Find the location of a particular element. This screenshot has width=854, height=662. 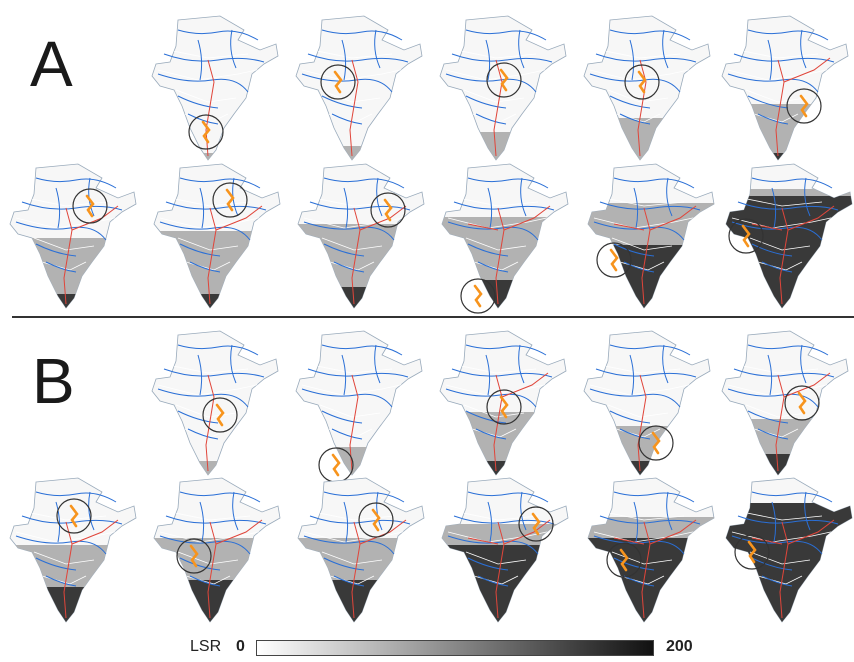

panel-label-b: B is located at coordinates (53, 381).